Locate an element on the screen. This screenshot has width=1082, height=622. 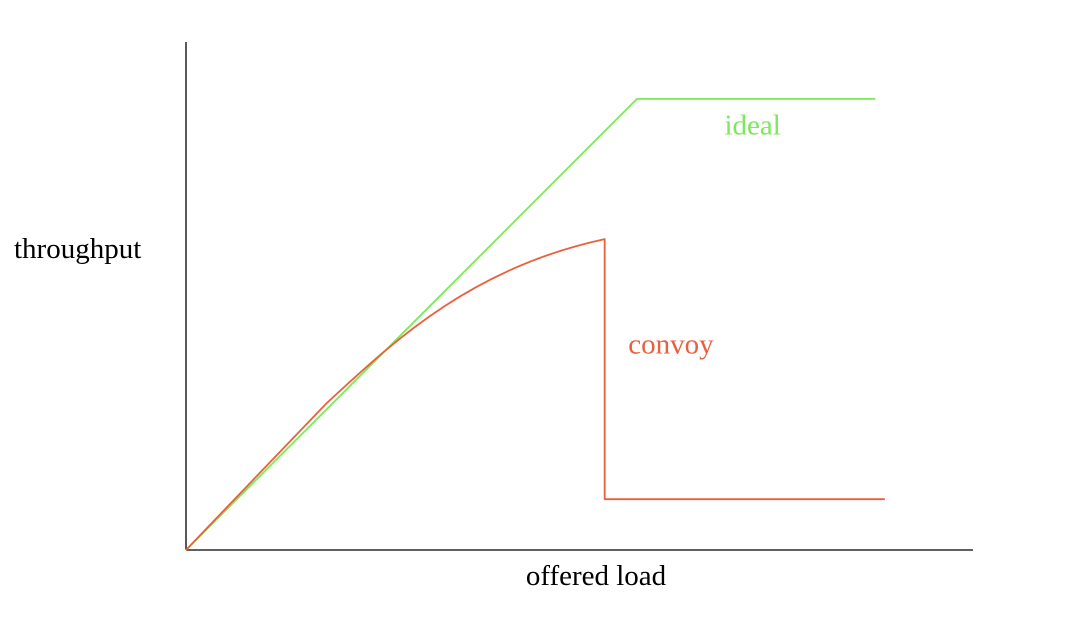
x-axis-title: offered load is located at coordinates (596, 576).